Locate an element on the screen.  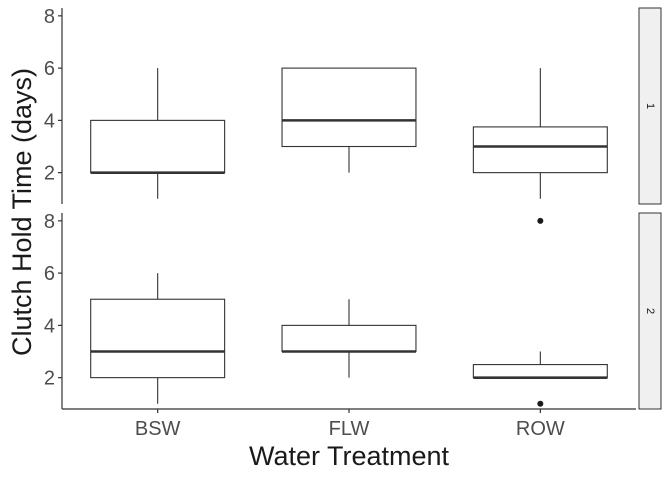
facet-strip-label: 1 is located at coordinates (650, 106).